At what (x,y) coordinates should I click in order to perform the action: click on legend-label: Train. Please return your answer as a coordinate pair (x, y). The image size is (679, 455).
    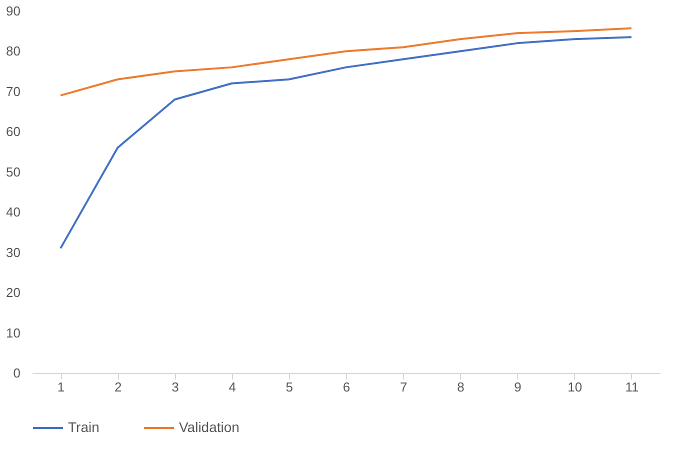
    Looking at the image, I should click on (84, 427).